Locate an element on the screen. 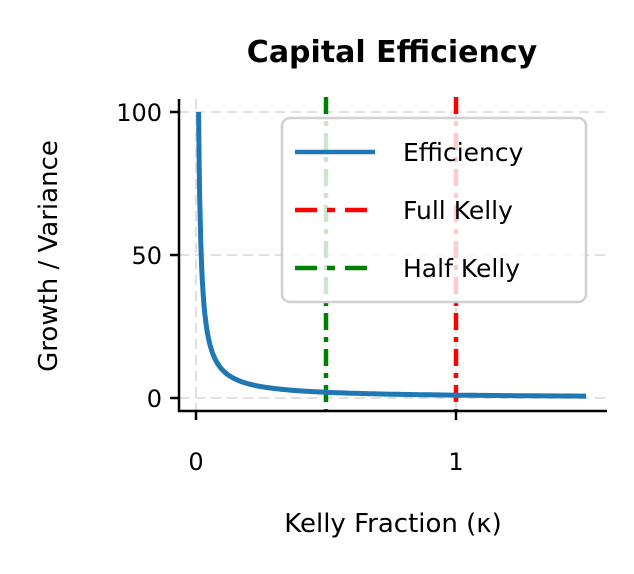  y-tick-label: 100 is located at coordinates (139, 113).